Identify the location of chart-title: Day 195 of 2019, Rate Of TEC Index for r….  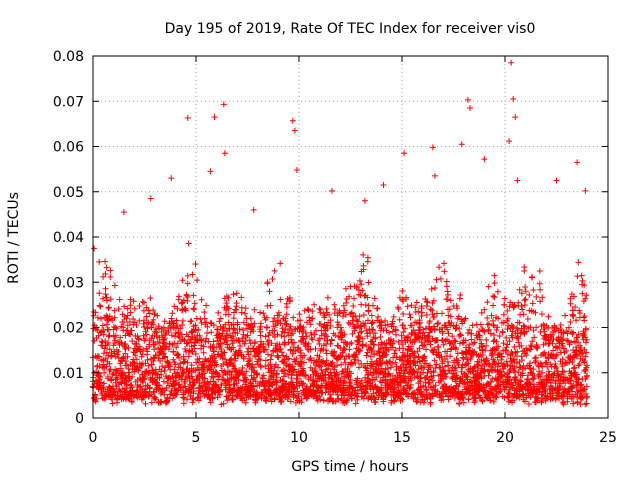
(350, 29).